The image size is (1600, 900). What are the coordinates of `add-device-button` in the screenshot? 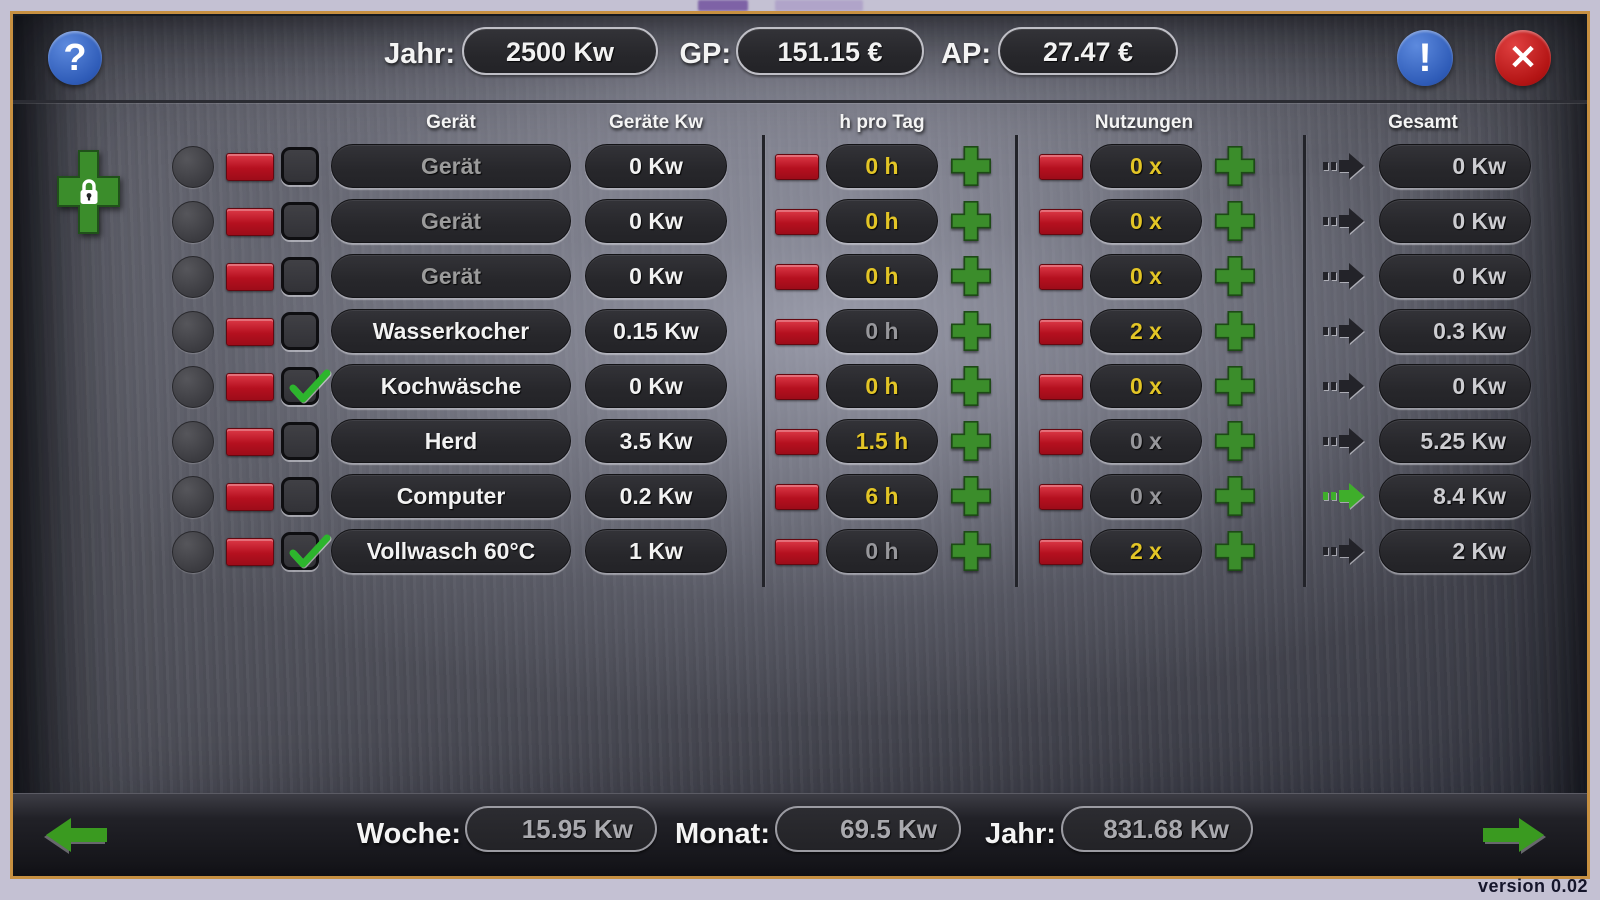 It's located at (88, 192).